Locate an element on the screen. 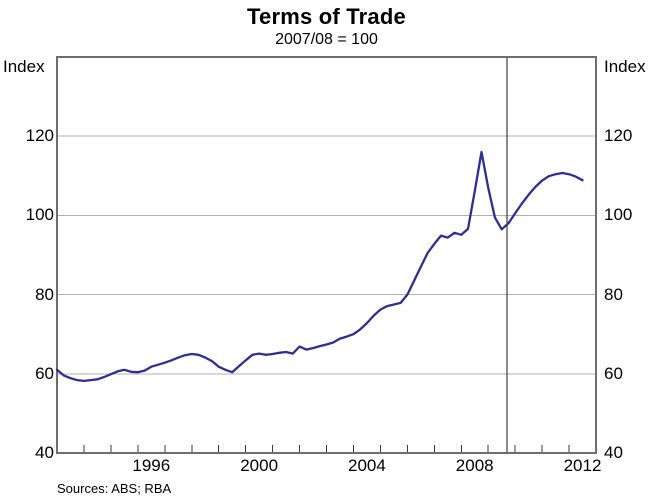  x-tick-label: 2012 is located at coordinates (582, 465).